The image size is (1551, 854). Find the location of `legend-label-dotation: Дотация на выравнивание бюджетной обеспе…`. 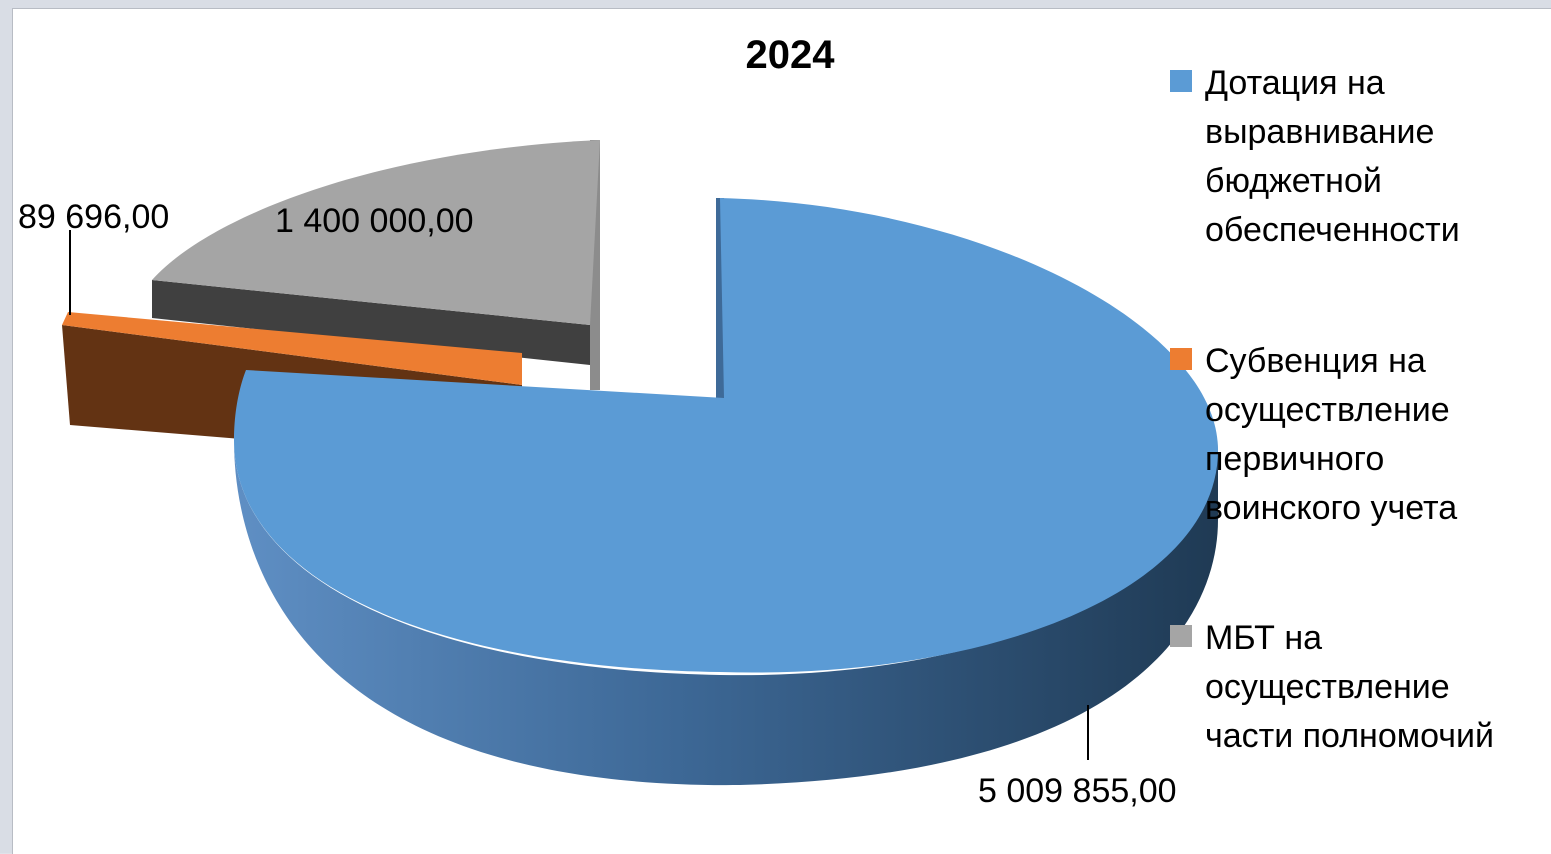

legend-label-dotation: Дотация на выравнивание бюджетной обеспе… is located at coordinates (1332, 156).